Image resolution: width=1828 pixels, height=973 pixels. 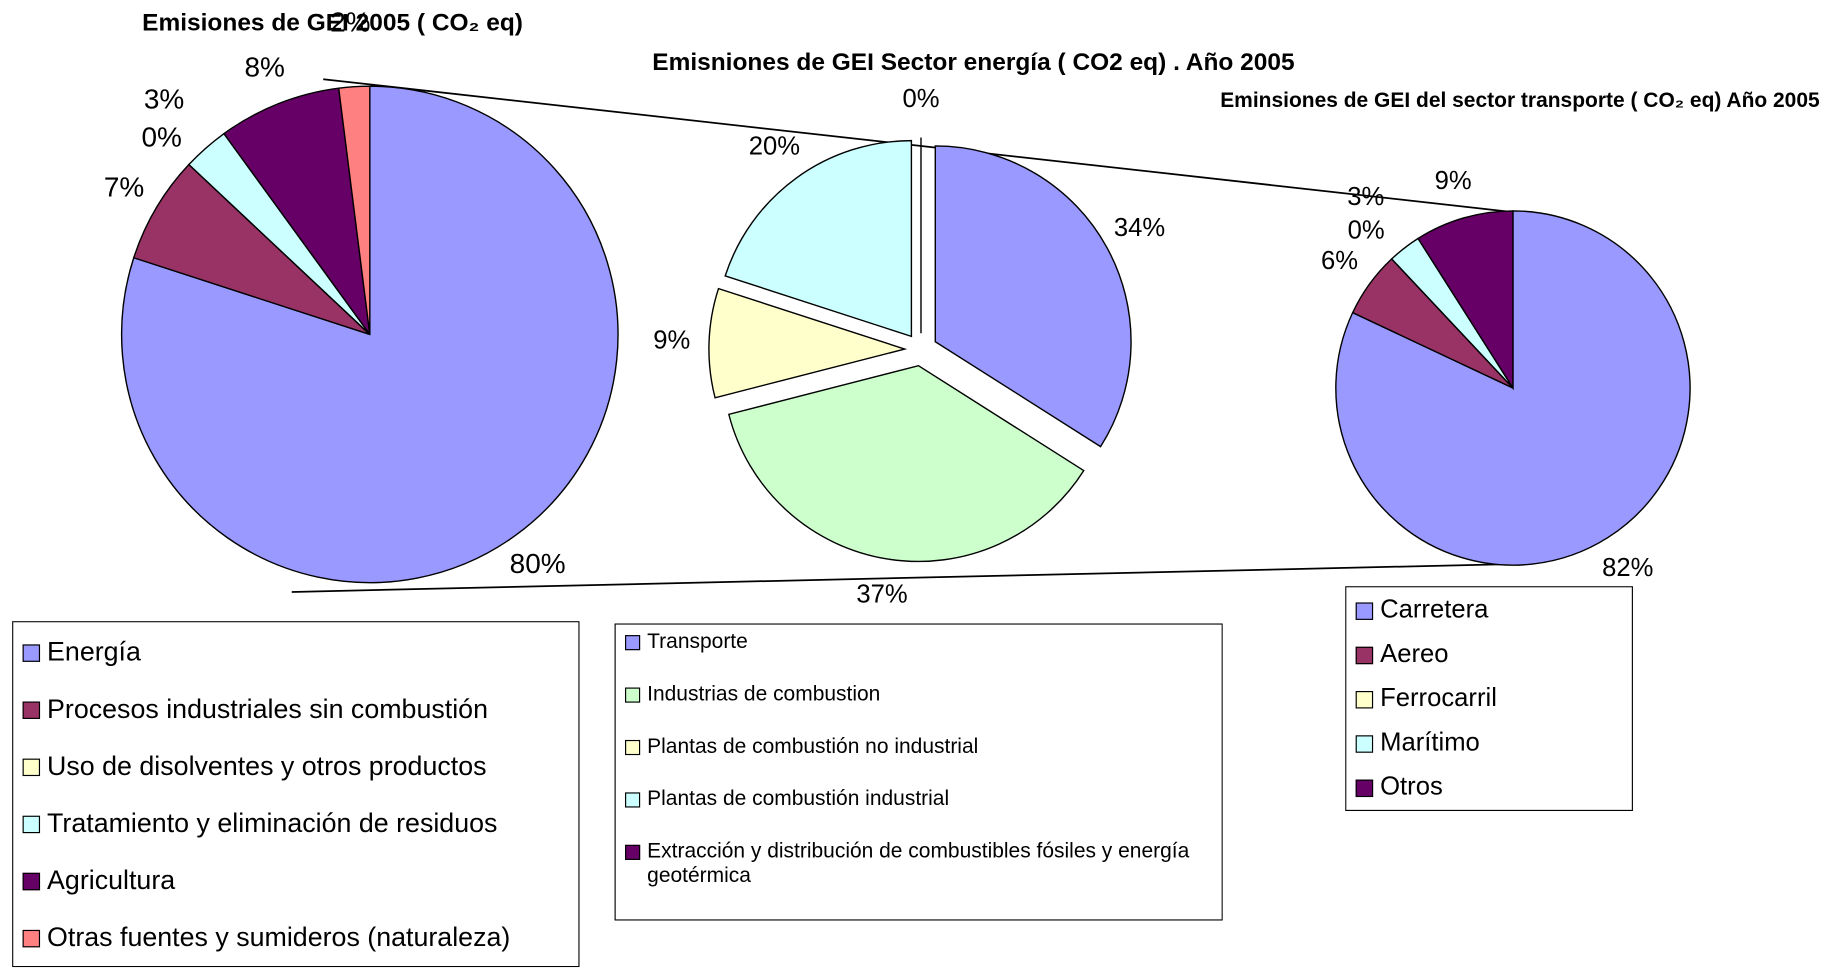 I want to click on legend-item: Carretera, so click(x=1489, y=609).